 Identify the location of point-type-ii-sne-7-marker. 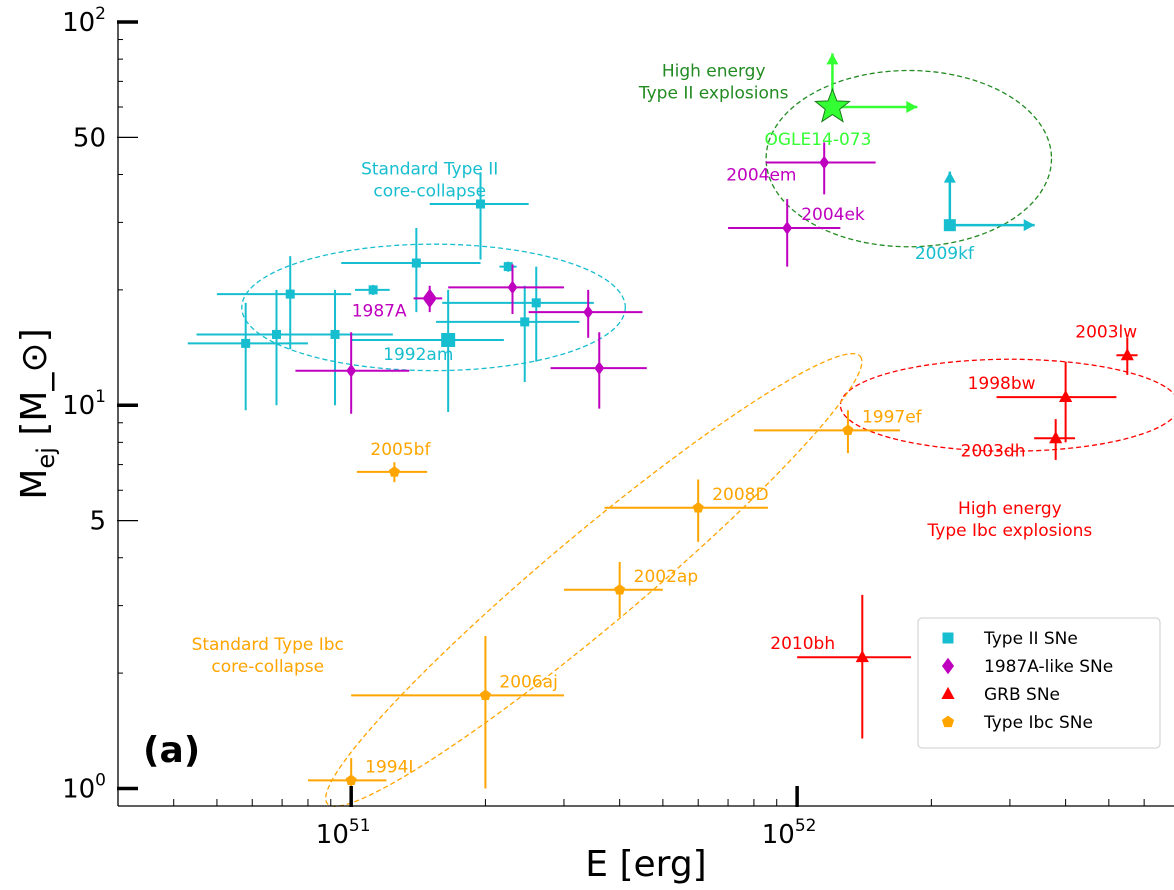
(508, 267).